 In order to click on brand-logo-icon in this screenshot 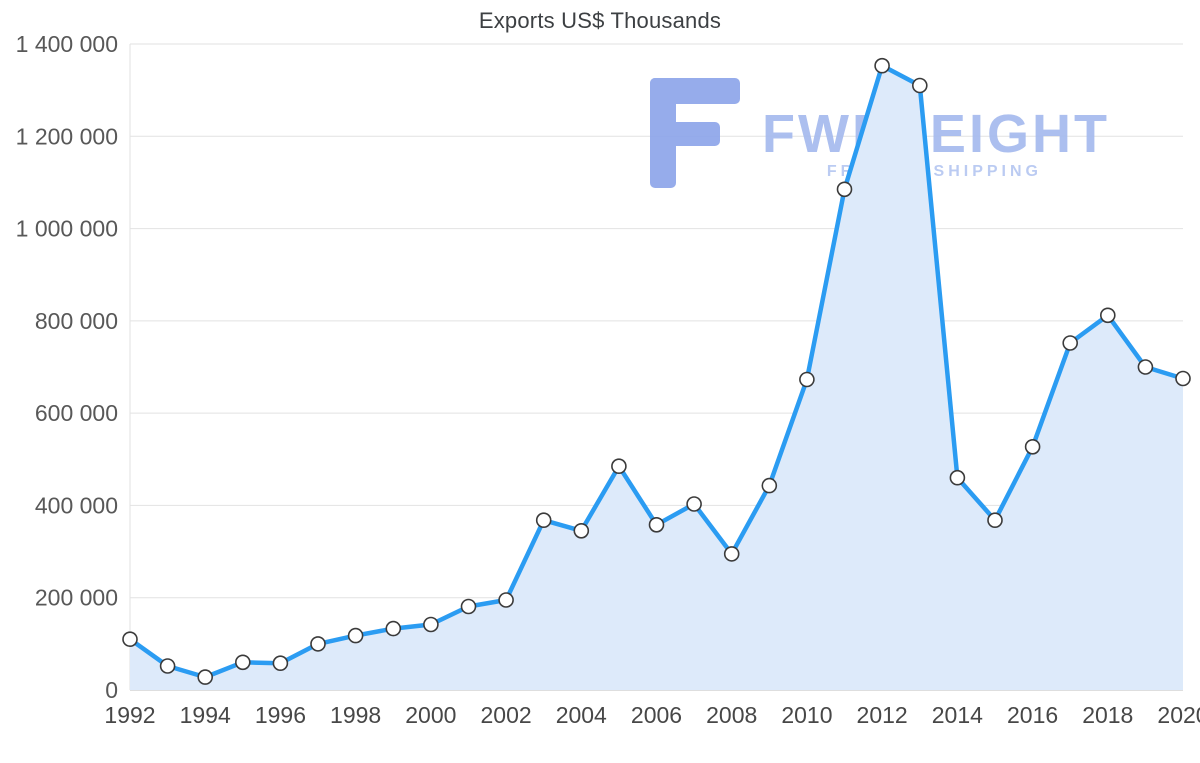, I will do `click(695, 133)`.